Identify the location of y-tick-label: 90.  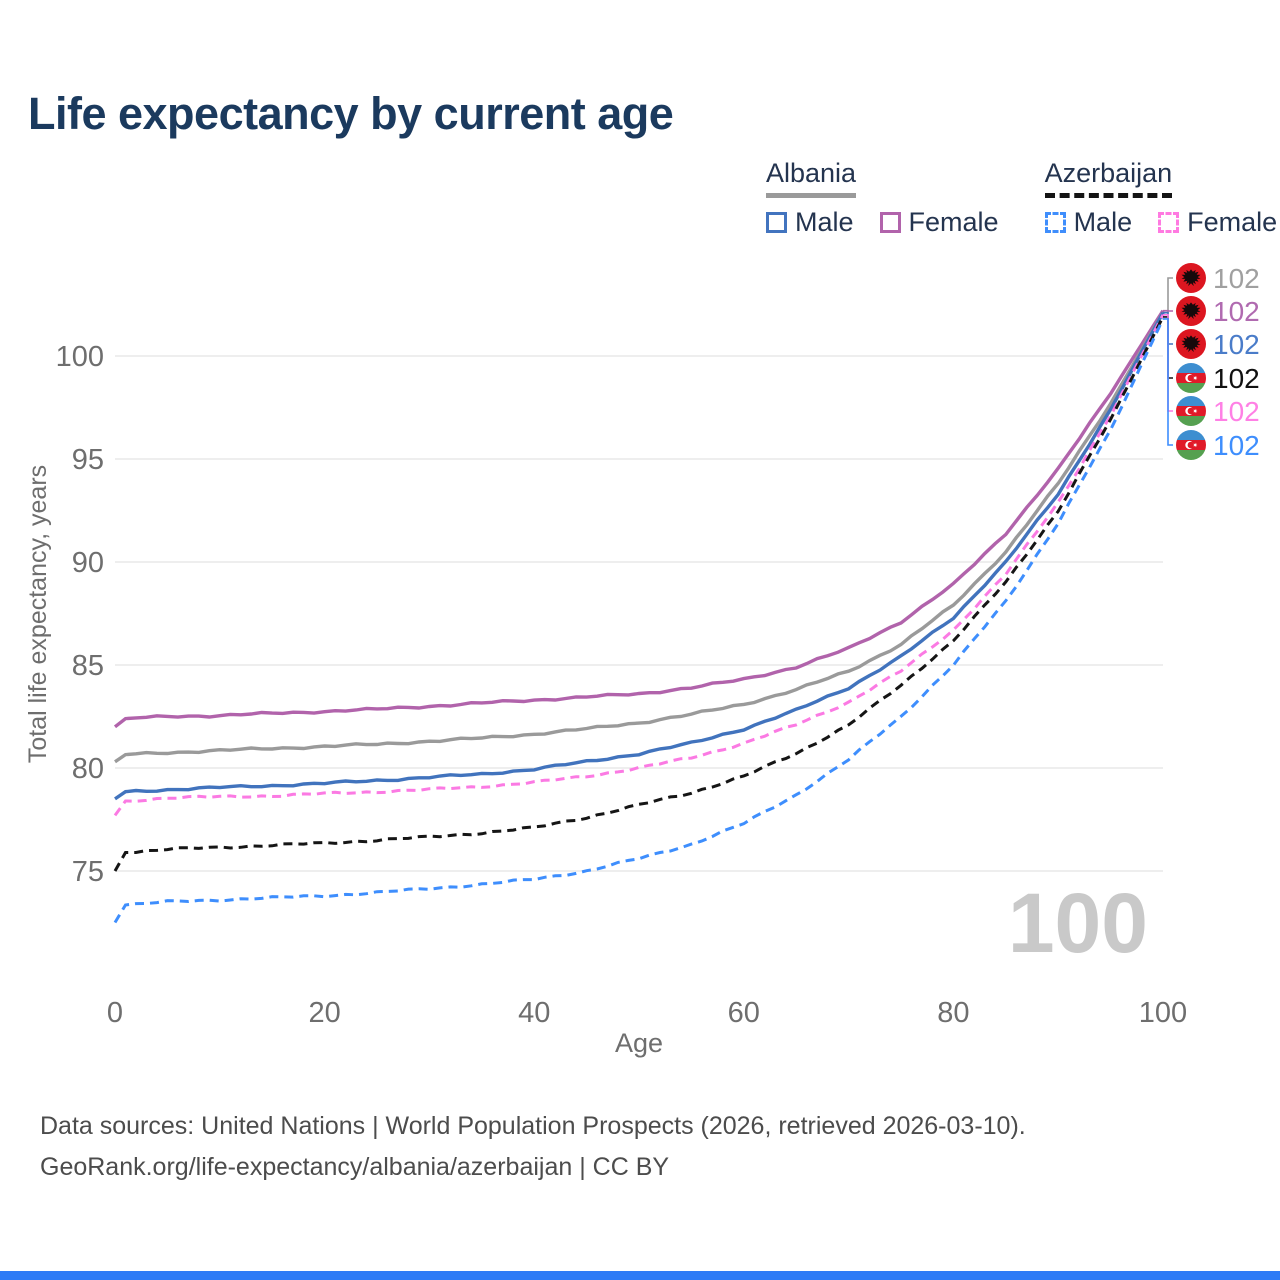
(88, 563).